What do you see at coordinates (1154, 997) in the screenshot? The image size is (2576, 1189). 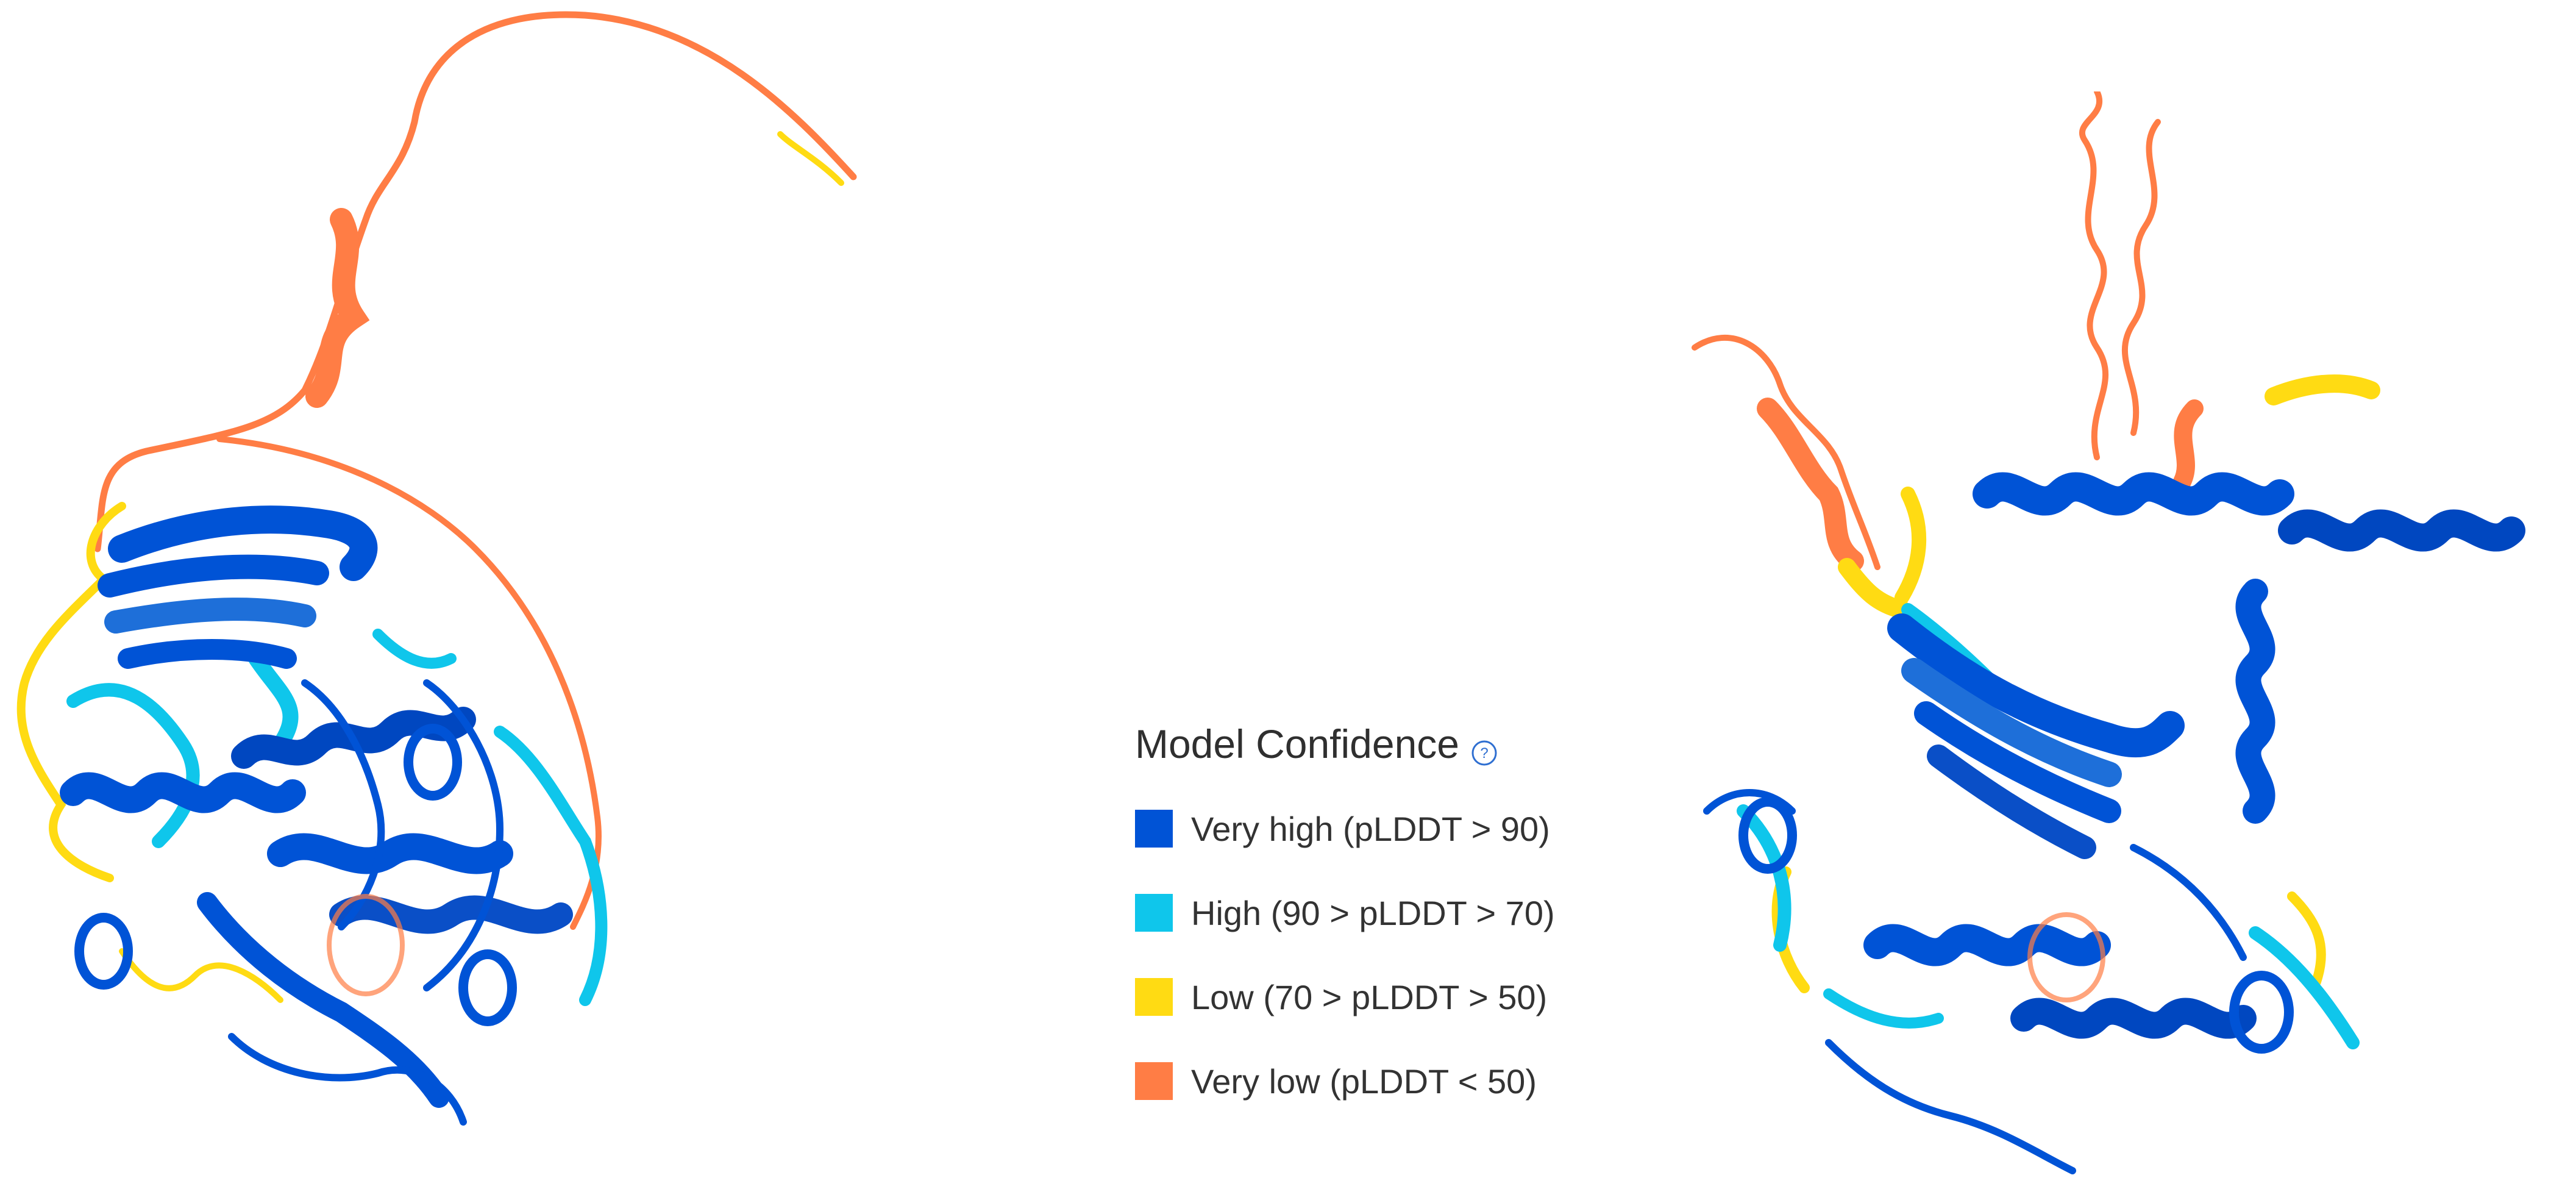 I see `swatch-low` at bounding box center [1154, 997].